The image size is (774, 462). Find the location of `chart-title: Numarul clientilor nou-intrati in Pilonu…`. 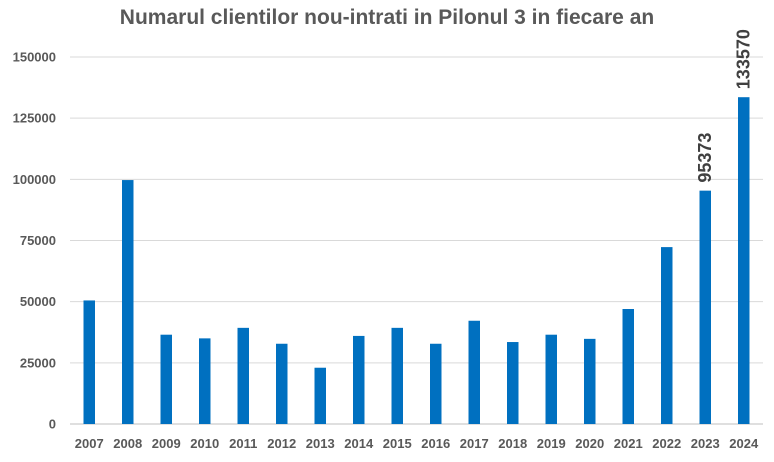

chart-title: Numarul clientilor nou-intrati in Pilonu… is located at coordinates (387, 17).